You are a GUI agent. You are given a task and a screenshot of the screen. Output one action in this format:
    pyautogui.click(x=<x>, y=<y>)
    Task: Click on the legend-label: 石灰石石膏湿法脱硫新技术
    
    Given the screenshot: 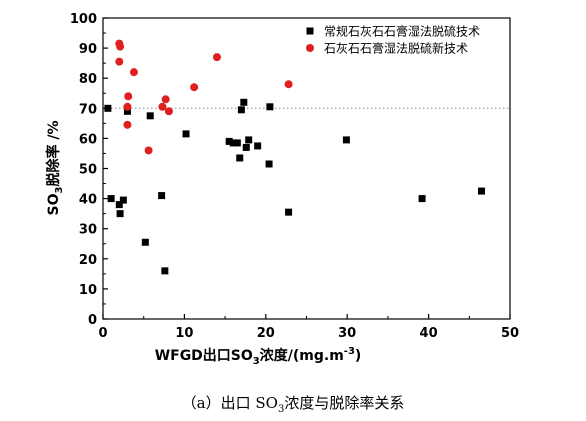 What is the action you would take?
    pyautogui.click(x=396, y=48)
    